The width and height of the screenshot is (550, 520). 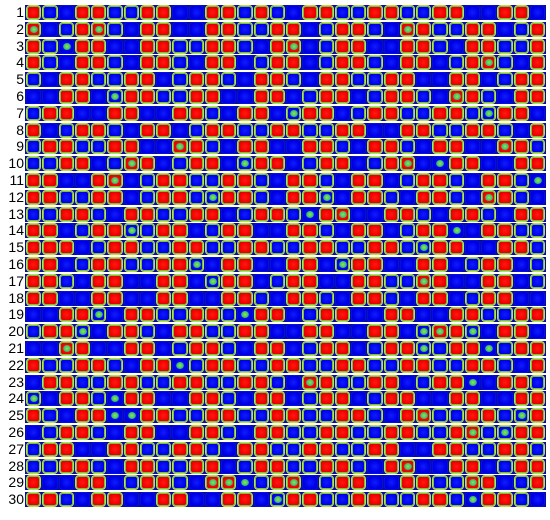 I want to click on row-label: 7, so click(x=20, y=112).